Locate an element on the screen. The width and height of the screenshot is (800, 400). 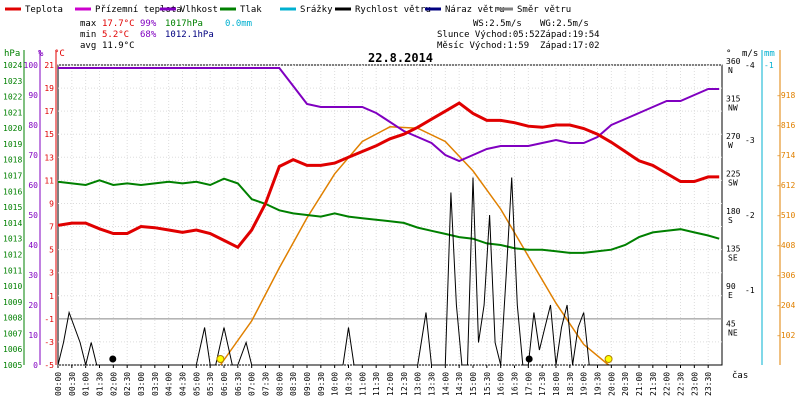
x-tick-label: 20:30 is located at coordinates (625, 384).